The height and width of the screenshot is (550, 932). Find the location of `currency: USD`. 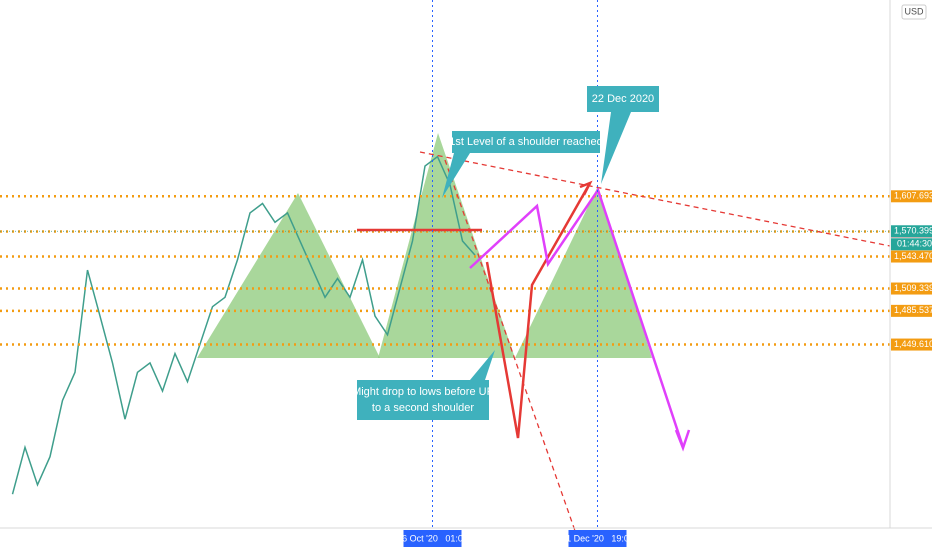

currency: USD is located at coordinates (914, 11).